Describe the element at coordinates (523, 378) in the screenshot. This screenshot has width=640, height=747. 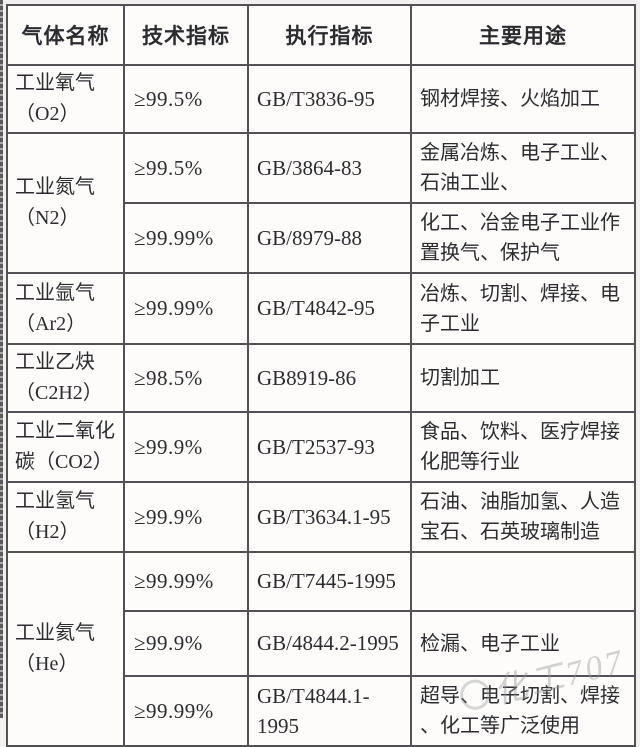
I see `main-use: 切割加工` at that location.